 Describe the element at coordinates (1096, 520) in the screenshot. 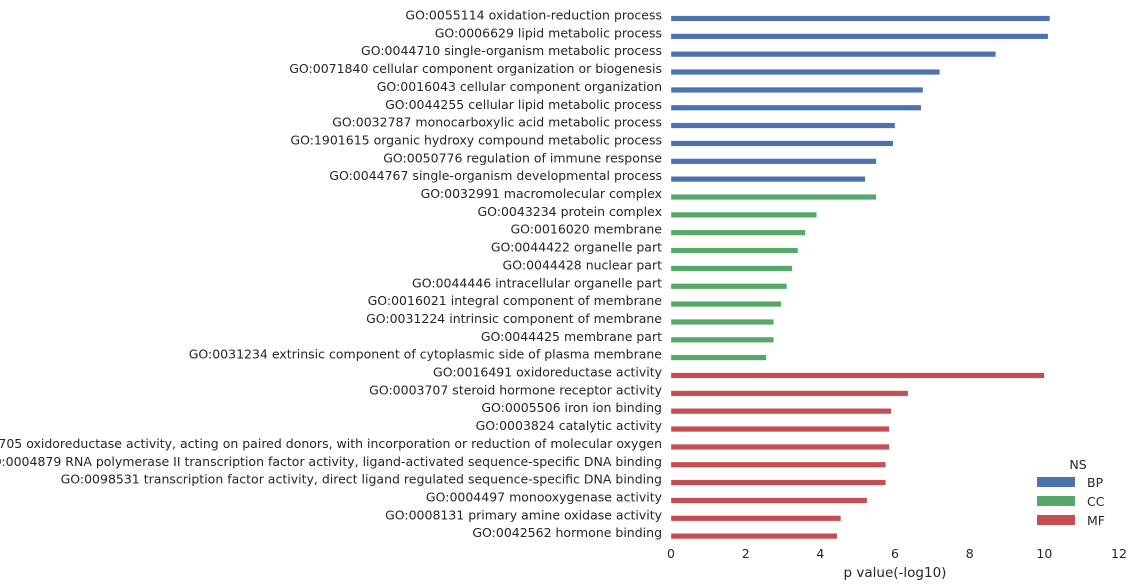

I see `legend-label-mf: MF` at that location.